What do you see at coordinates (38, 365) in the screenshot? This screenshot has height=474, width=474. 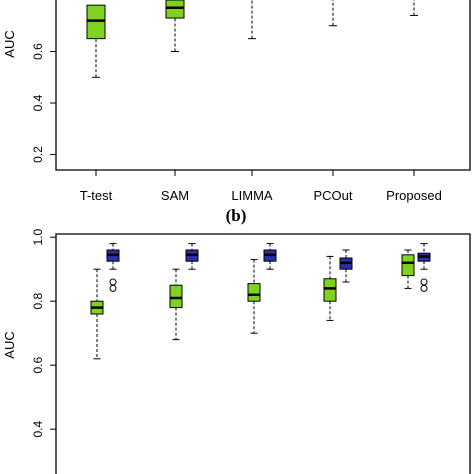 I see `panel-b-ytick-label: 0.6` at bounding box center [38, 365].